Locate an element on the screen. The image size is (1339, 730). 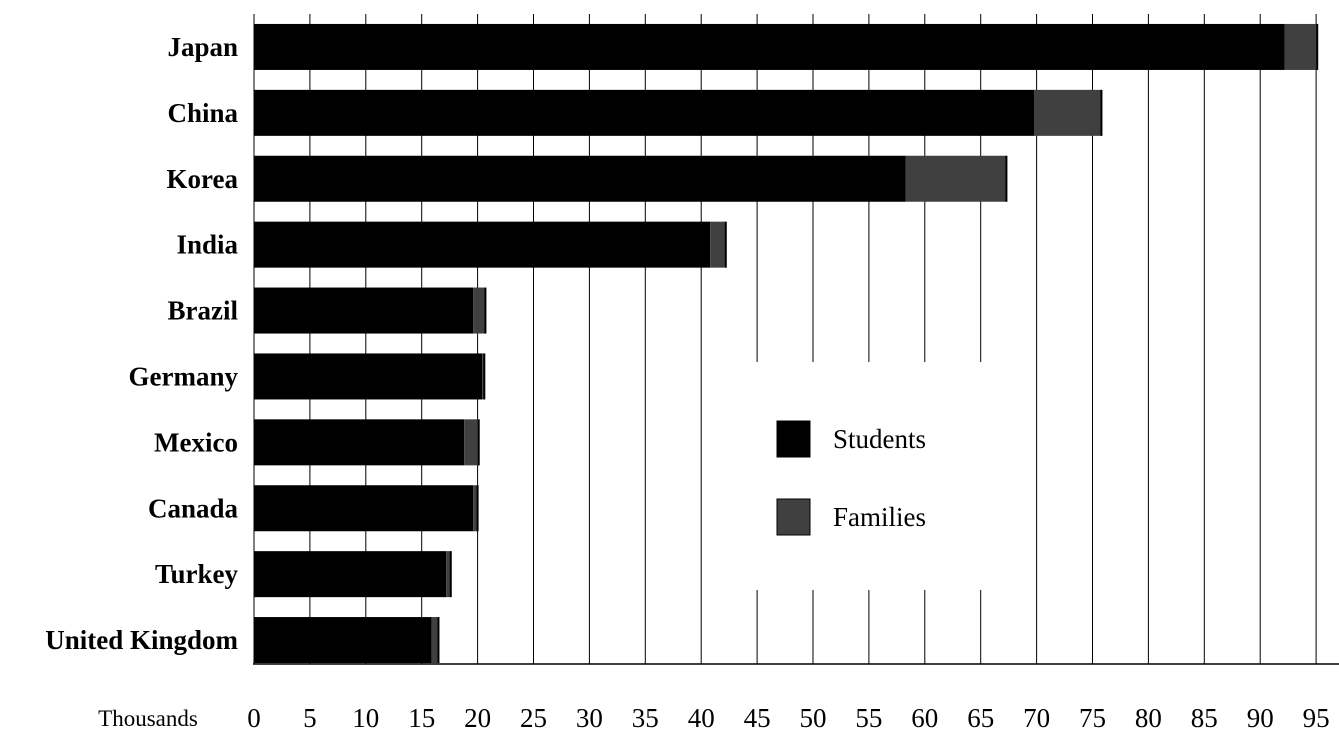
legend-swatch-students is located at coordinates (793, 439).